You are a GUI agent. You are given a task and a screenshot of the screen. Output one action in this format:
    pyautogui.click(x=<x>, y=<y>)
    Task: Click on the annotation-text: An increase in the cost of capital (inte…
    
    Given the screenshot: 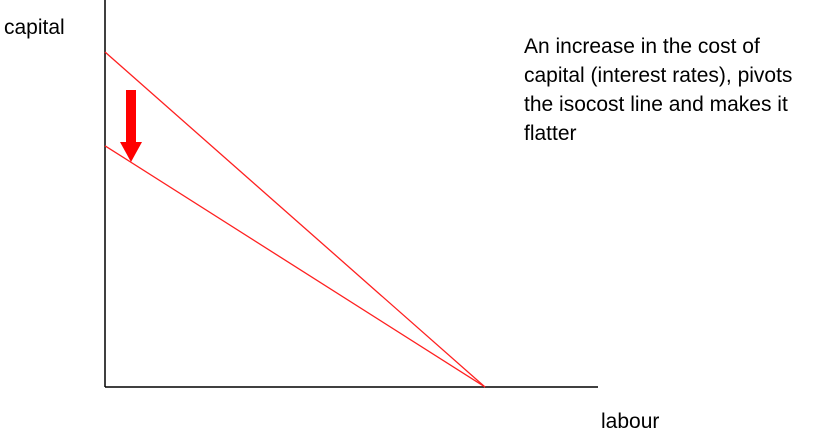 What is the action you would take?
    pyautogui.click(x=658, y=90)
    